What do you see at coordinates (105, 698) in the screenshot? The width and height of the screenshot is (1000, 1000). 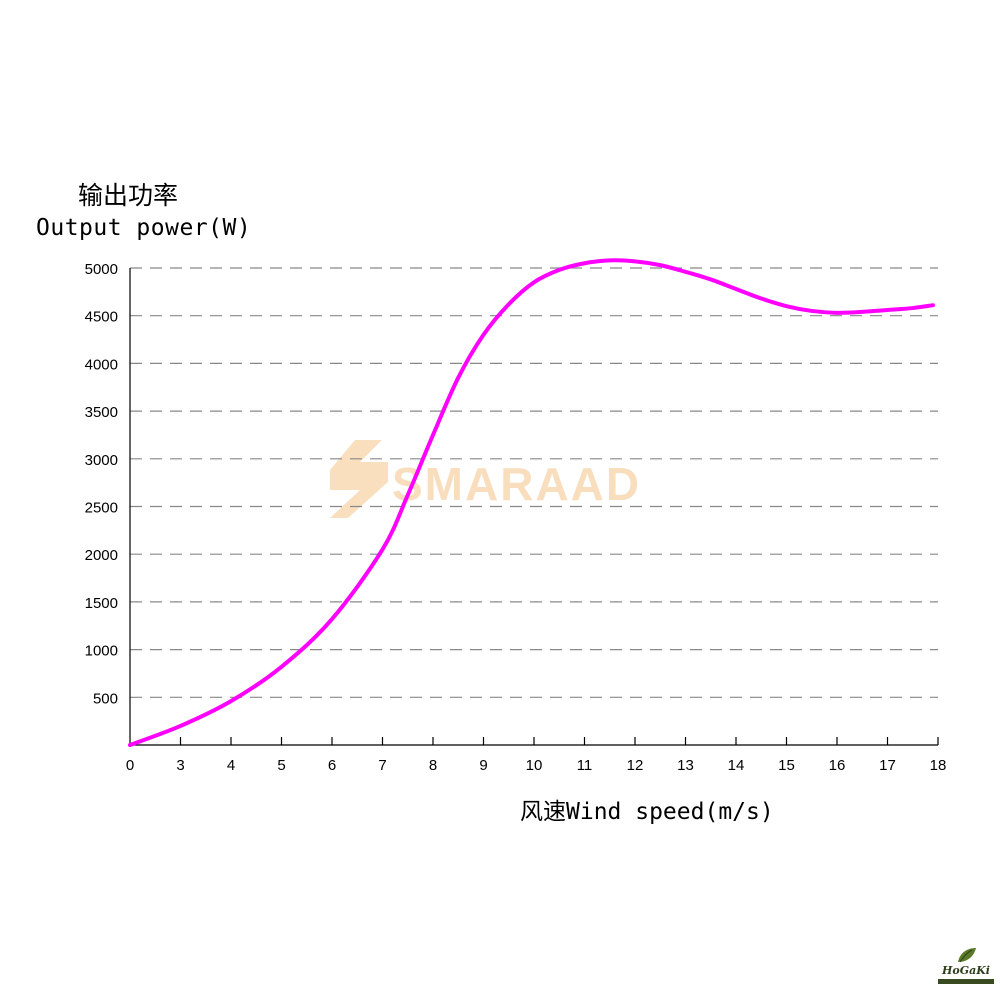 I see `y-tick-label: 500` at bounding box center [105, 698].